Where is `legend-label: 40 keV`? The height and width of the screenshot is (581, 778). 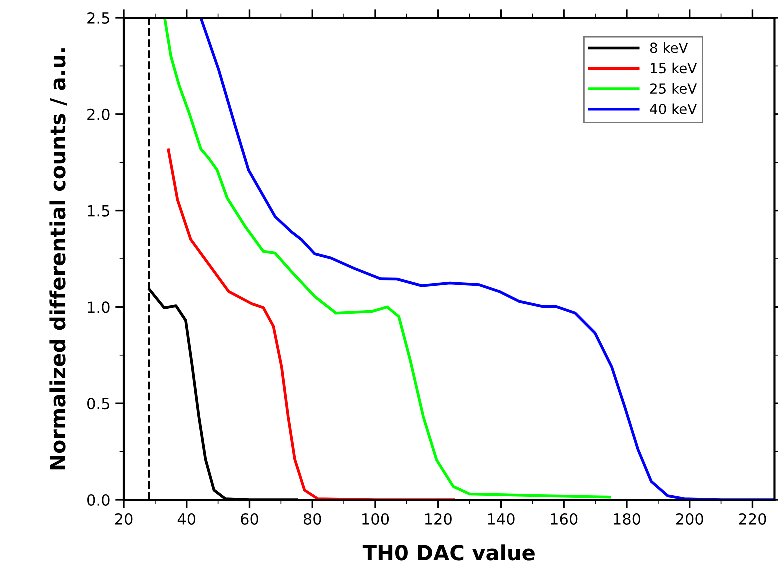 legend-label: 40 keV is located at coordinates (674, 109).